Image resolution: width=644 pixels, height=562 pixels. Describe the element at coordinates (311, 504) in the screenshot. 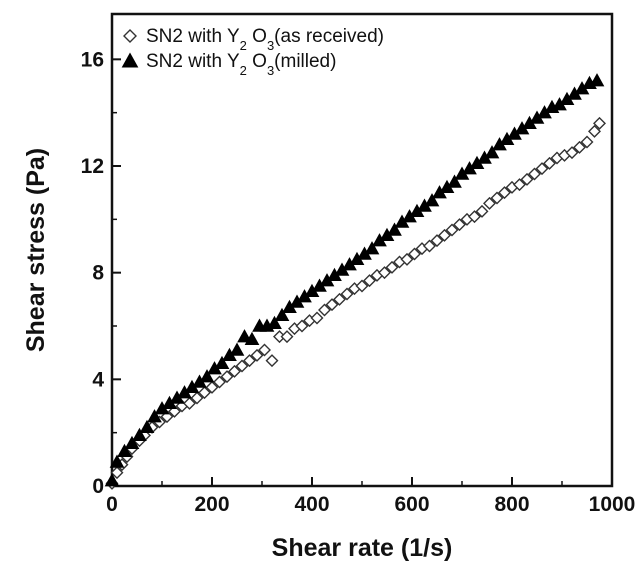

I see `x-tick-label: 400` at that location.